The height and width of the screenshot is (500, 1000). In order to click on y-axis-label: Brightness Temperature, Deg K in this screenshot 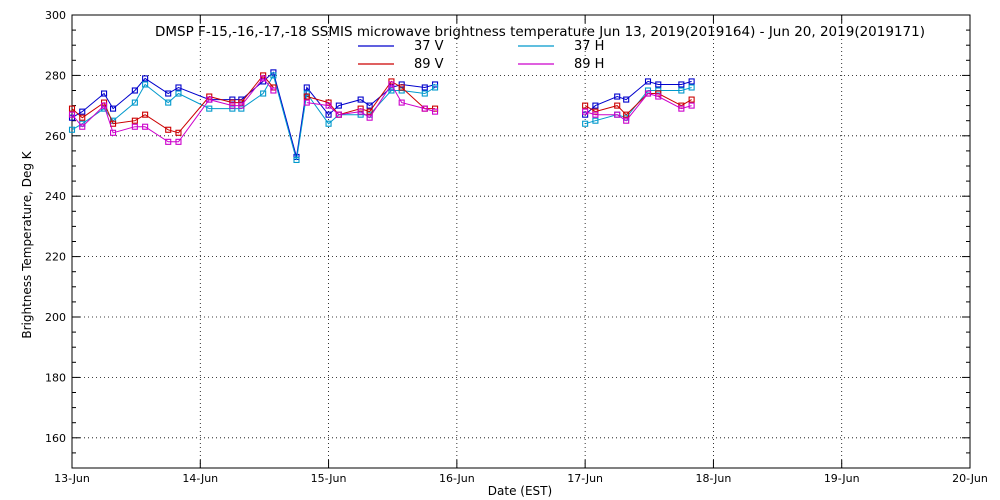, I will do `click(27, 244)`.